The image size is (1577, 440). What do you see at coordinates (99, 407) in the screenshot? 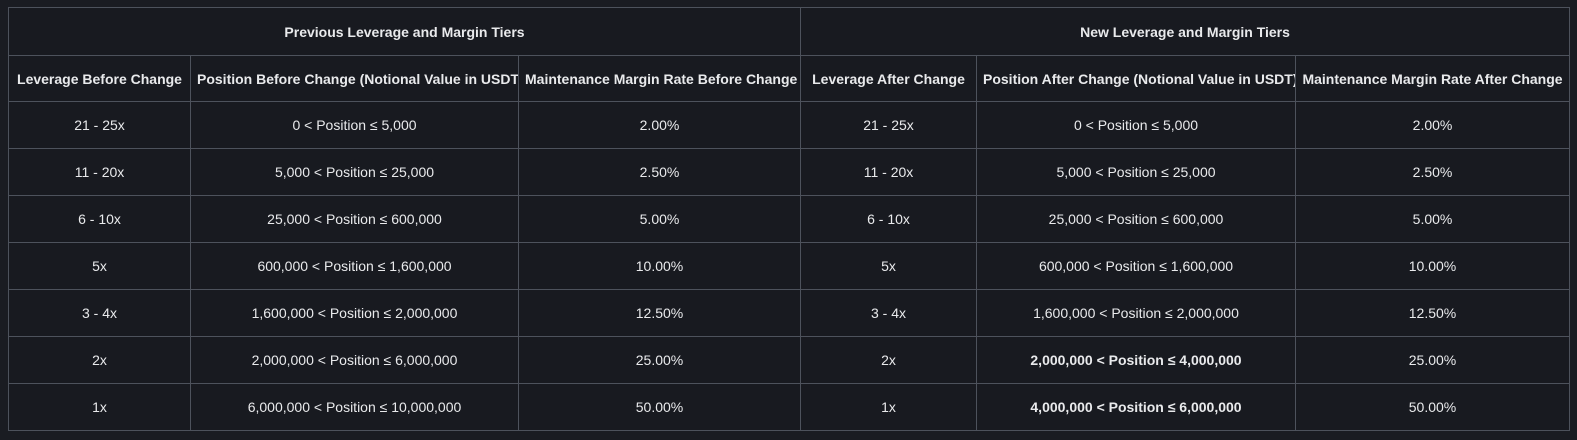
I see `cell-leverage-before: 1x` at bounding box center [99, 407].